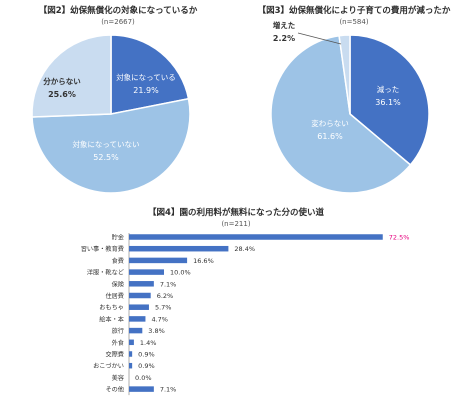 This screenshot has height=400, width=472. Describe the element at coordinates (156, 331) in the screenshot. I see `bar-value-label: 3.8%` at that location.